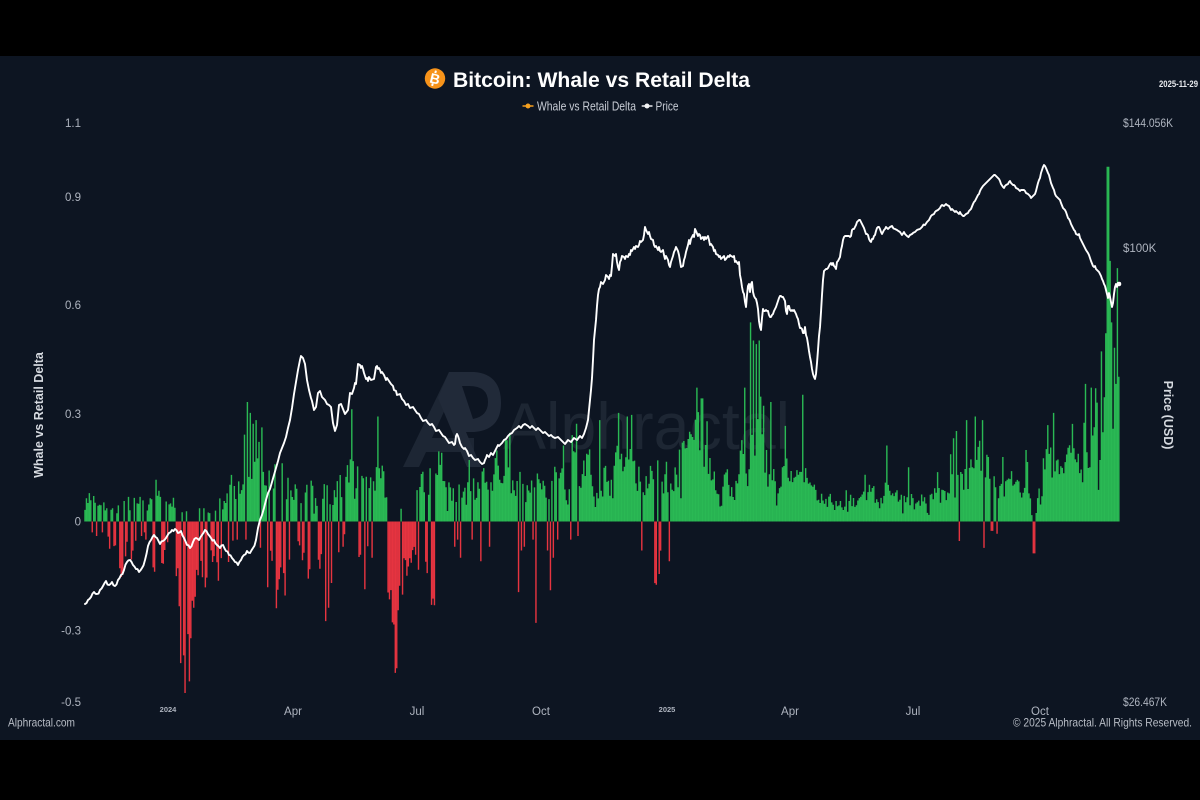  What do you see at coordinates (1102, 723) in the screenshot?
I see `svg-text:© 2025 Alphractal. All Rights: © 2025 Alphractal. All Rights Reserved.` at bounding box center [1102, 723].